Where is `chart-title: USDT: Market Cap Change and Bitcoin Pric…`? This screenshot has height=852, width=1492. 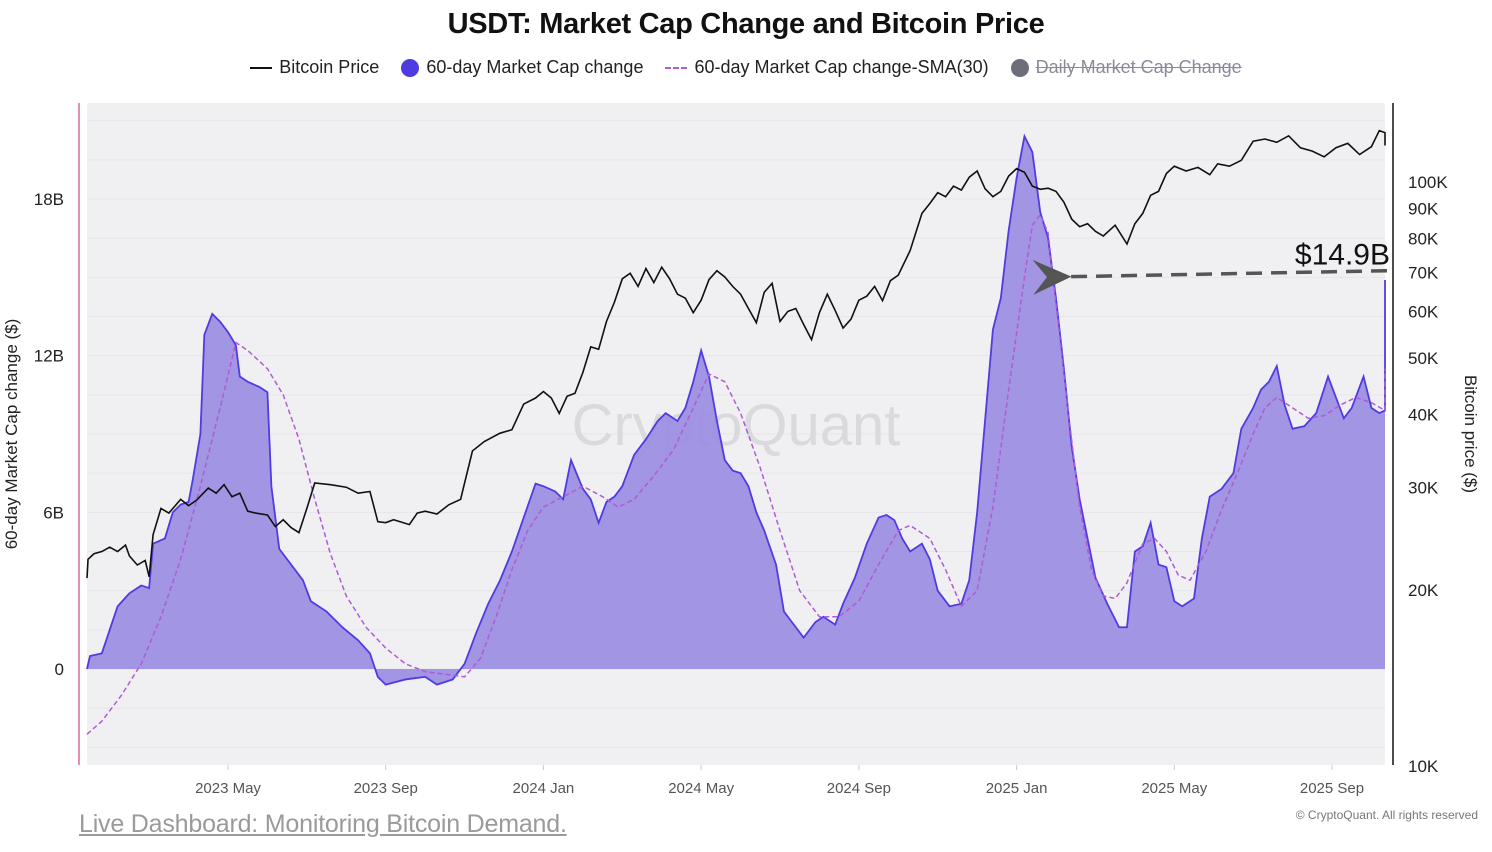
chart-title: USDT: Market Cap Change and Bitcoin Pric… is located at coordinates (746, 24).